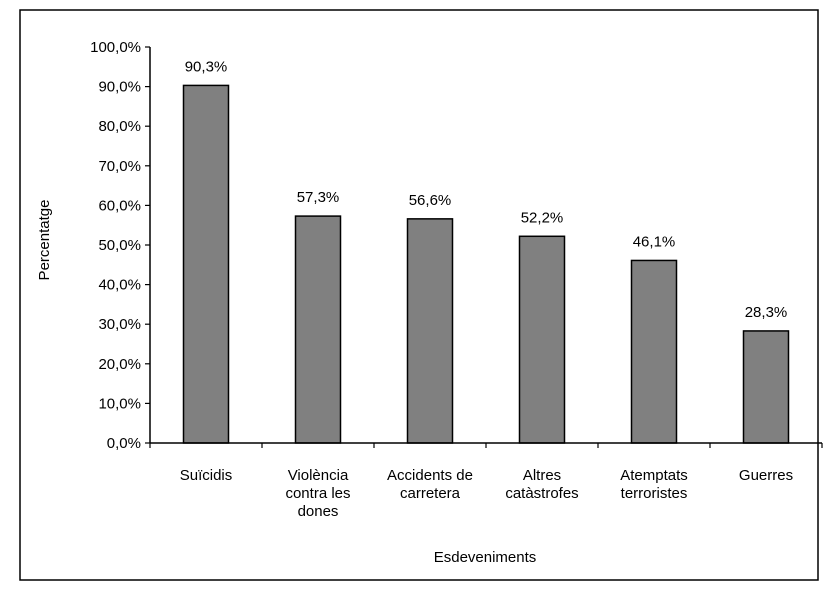 This screenshot has height=595, width=831. What do you see at coordinates (44, 240) in the screenshot?
I see `y-axis-label: Percentatge` at bounding box center [44, 240].